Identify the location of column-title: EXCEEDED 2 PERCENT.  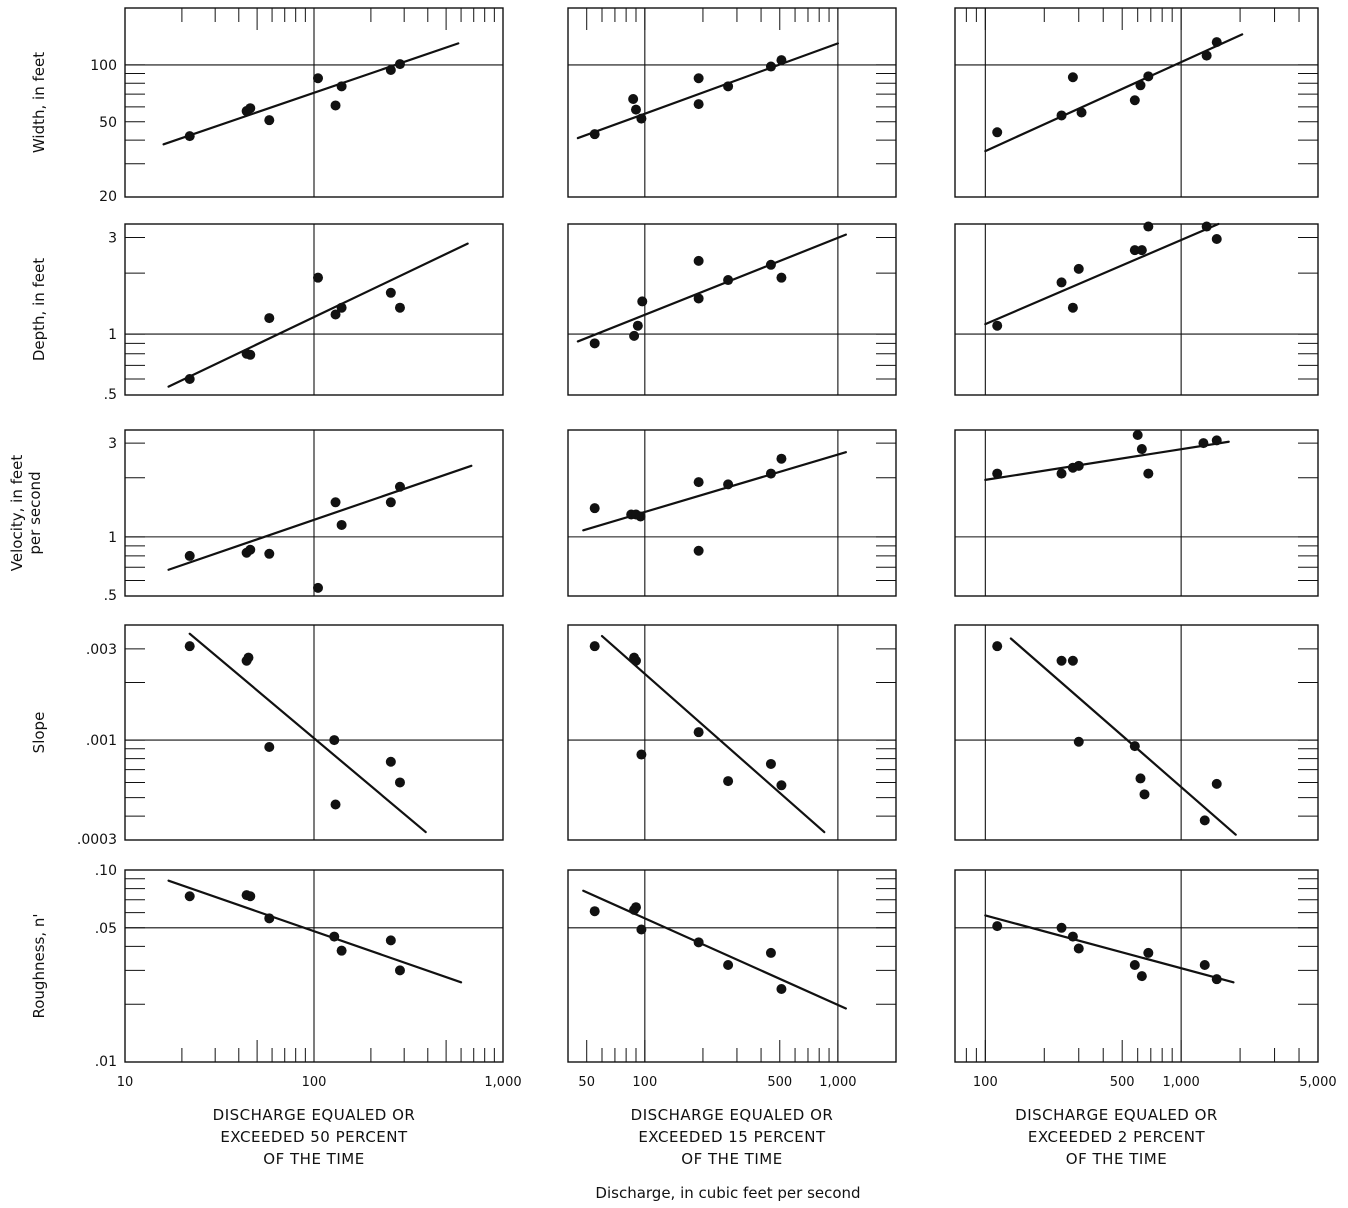
(1117, 1137).